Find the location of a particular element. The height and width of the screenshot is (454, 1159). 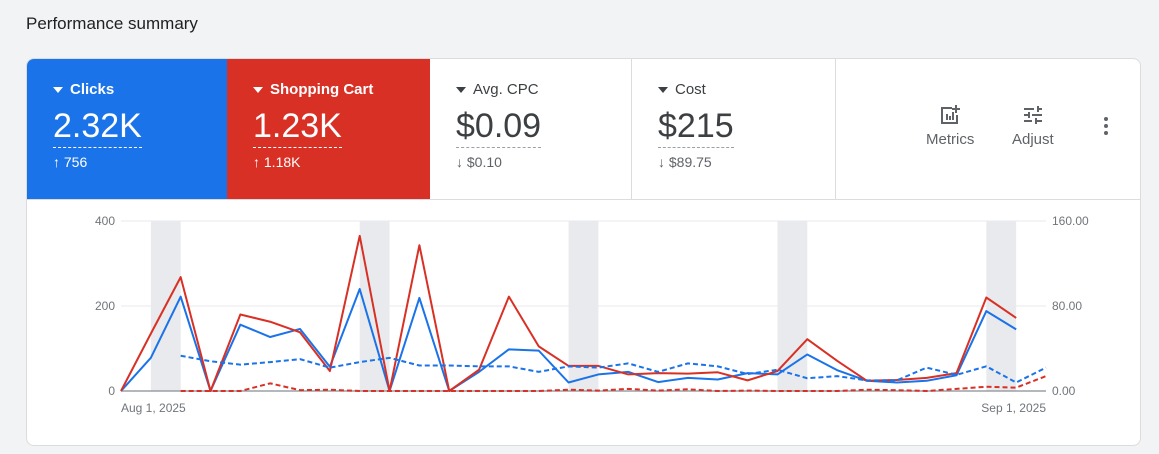

x-axis-end-label: Sep 1, 2025 is located at coordinates (1013, 408).